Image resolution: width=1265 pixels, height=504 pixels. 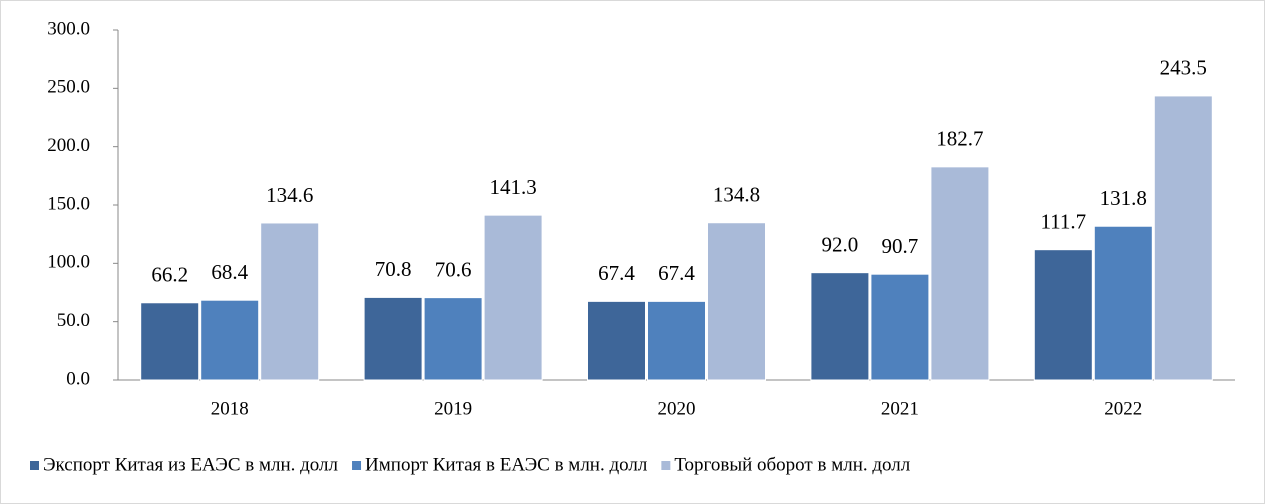 What do you see at coordinates (230, 408) in the screenshot?
I see `x-tick-label: 2018` at bounding box center [230, 408].